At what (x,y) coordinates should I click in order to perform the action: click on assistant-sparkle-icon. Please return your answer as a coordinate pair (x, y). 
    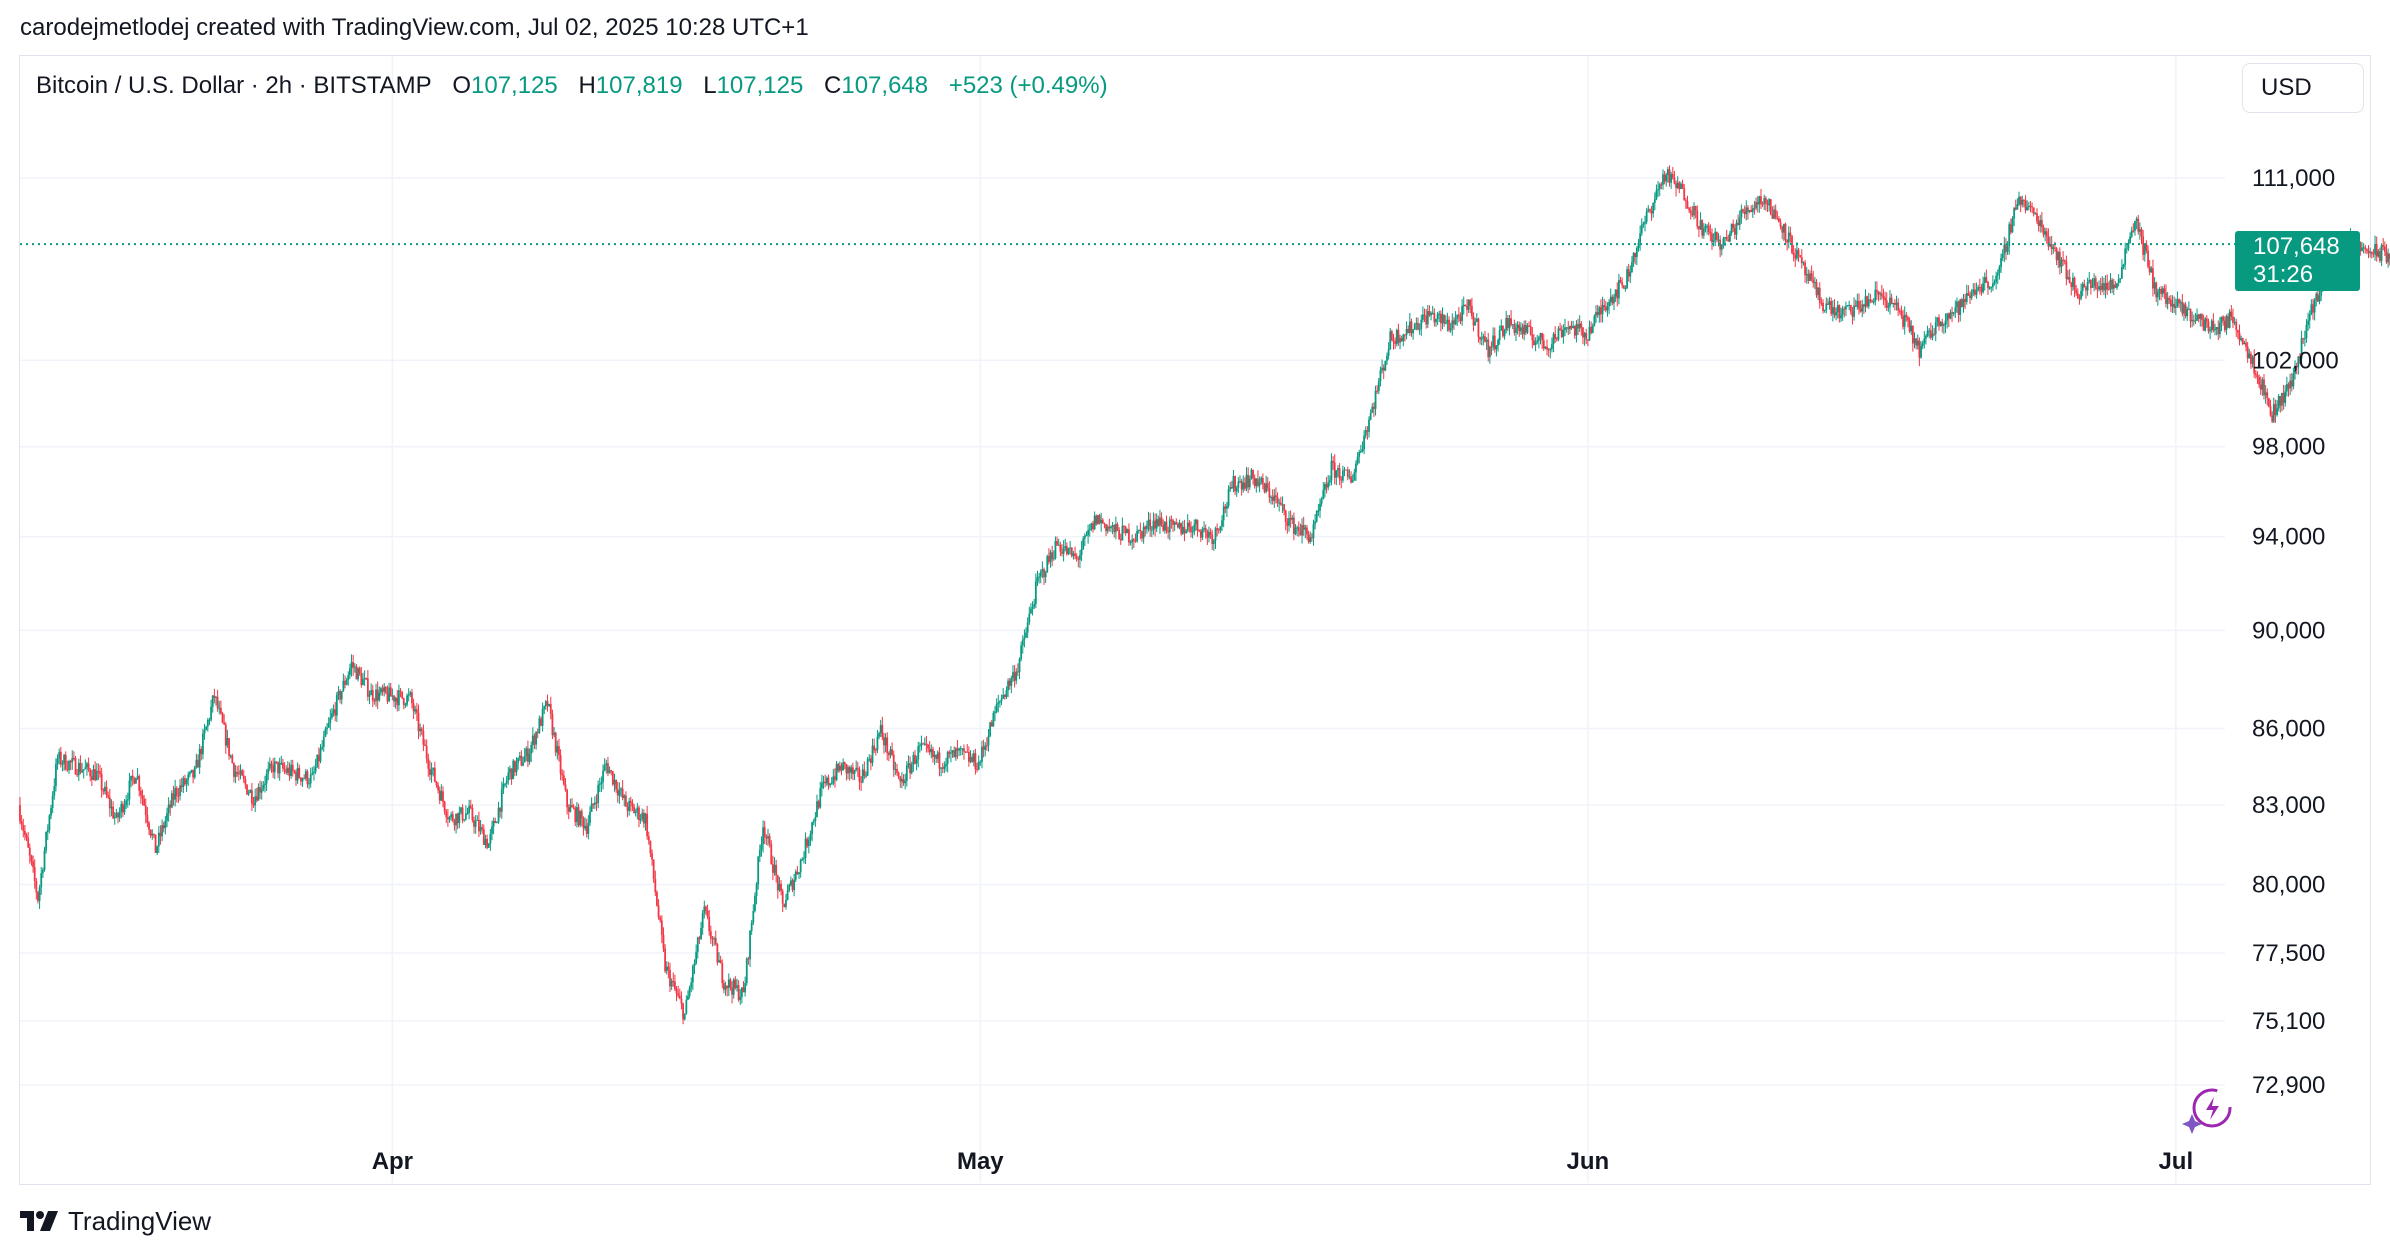
    Looking at the image, I should click on (2207, 1111).